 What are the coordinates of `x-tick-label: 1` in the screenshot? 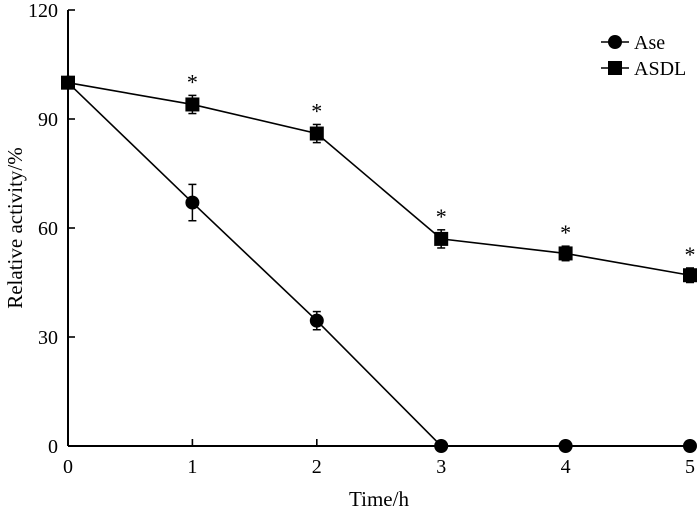 It's located at (192, 467).